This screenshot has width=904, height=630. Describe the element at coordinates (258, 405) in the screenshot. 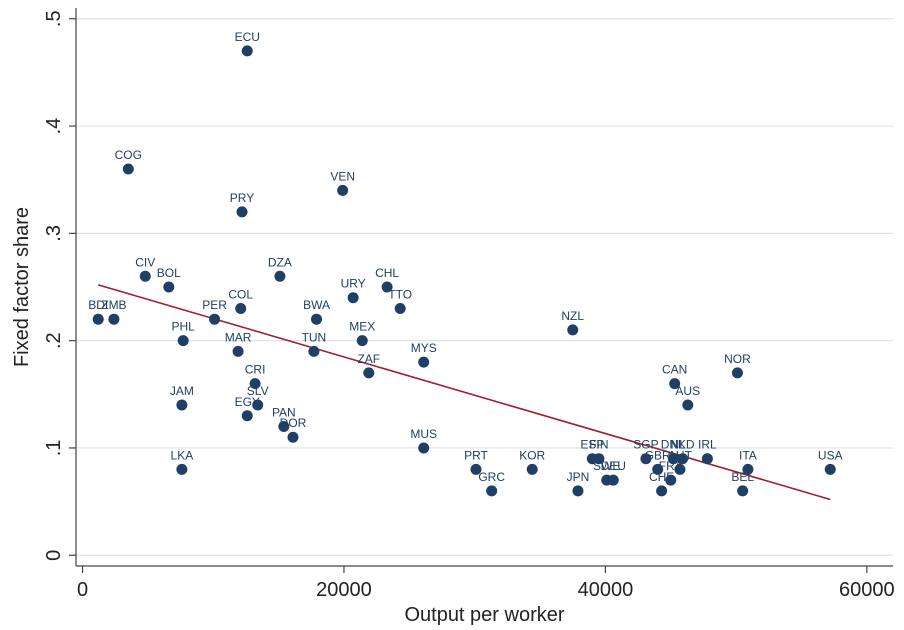

I see `point-slv` at that location.